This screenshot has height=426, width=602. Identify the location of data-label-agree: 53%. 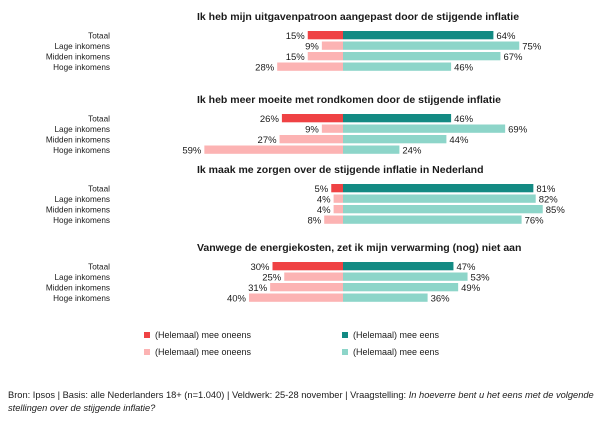
(481, 277).